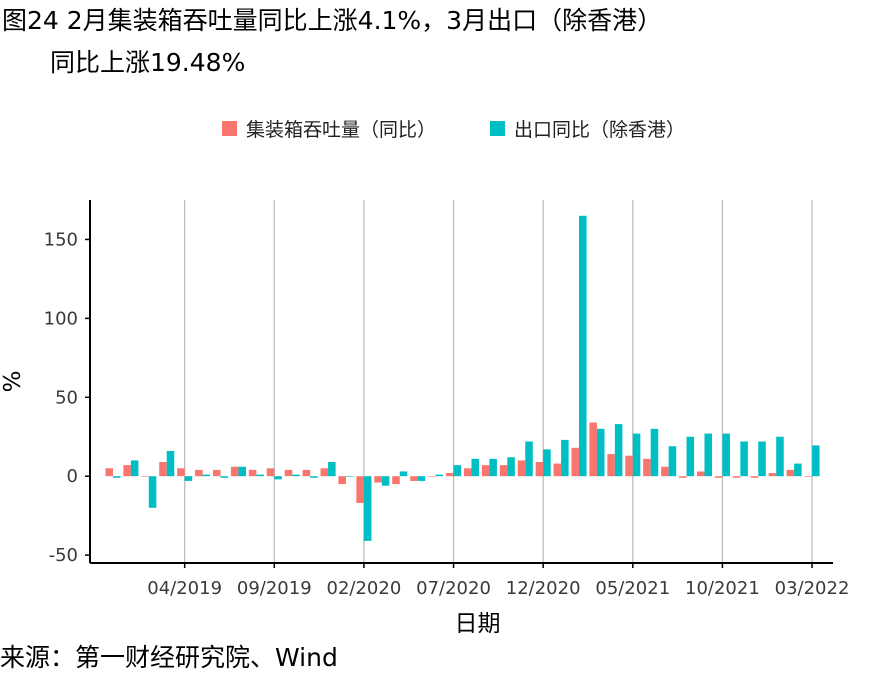  Describe the element at coordinates (61, 318) in the screenshot. I see `y-tick-label: 100` at that location.